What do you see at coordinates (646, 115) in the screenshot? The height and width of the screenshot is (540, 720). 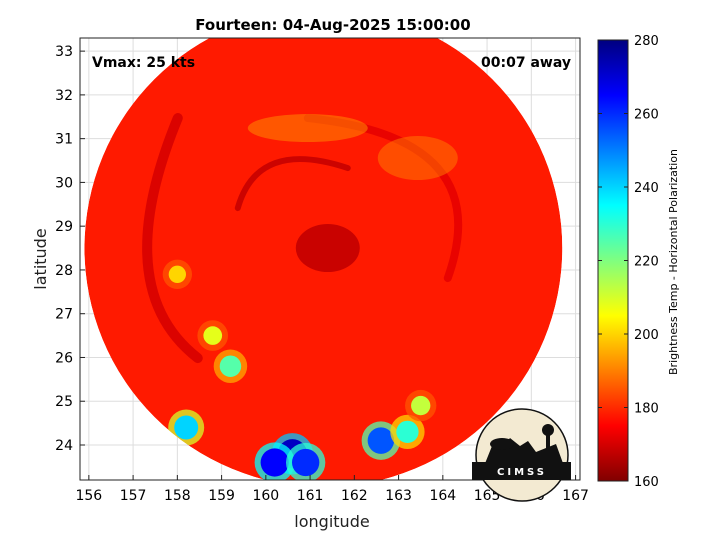 I see `colorbar-tick-label: 260` at bounding box center [646, 115].